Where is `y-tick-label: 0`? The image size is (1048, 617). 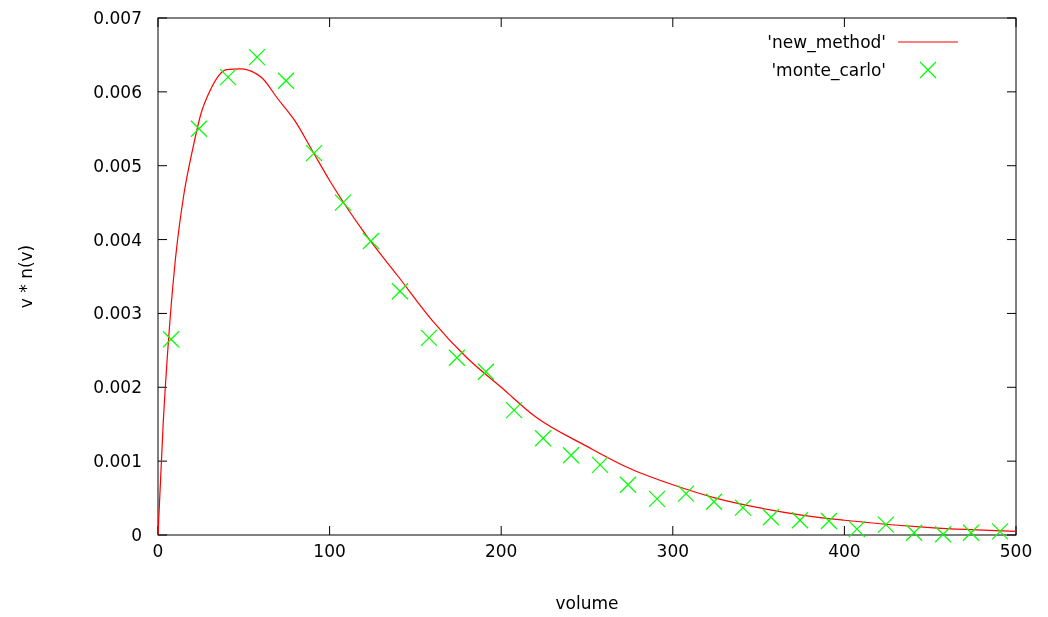 y-tick-label: 0 is located at coordinates (136, 534).